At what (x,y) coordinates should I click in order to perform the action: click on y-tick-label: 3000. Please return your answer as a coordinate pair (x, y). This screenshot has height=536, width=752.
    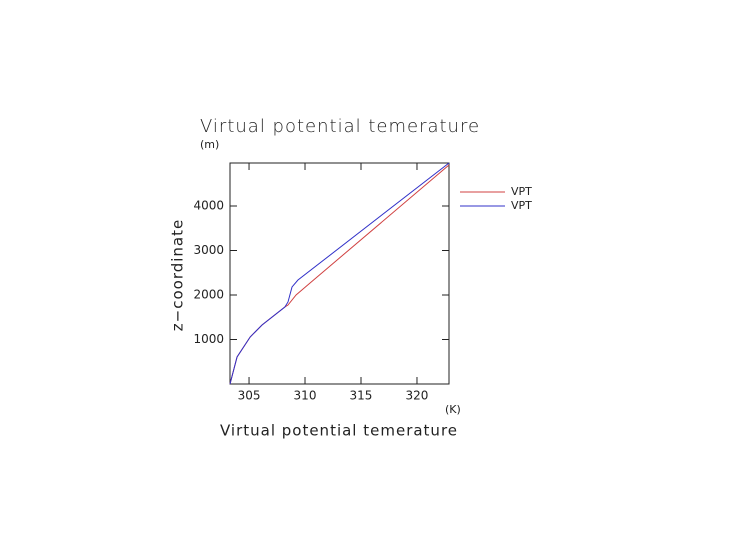
    Looking at the image, I should click on (208, 250).